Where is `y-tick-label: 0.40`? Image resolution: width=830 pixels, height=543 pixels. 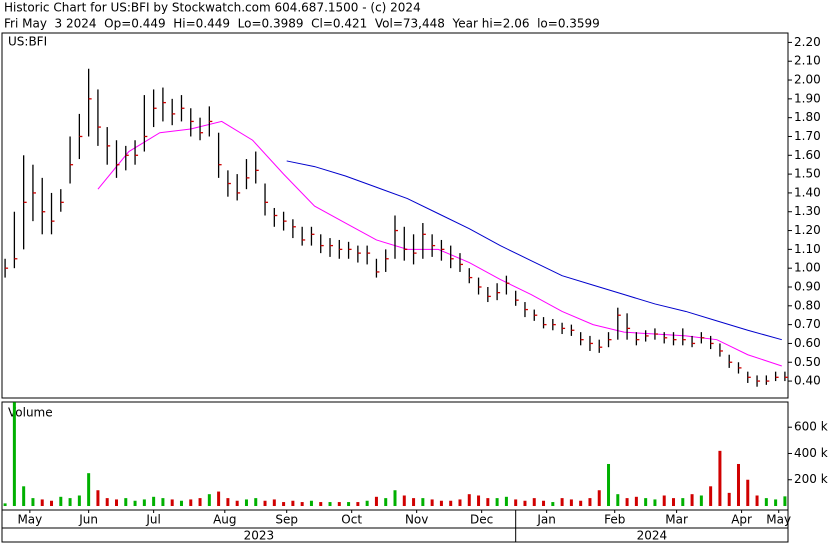 y-tick-label: 0.40 is located at coordinates (807, 381).